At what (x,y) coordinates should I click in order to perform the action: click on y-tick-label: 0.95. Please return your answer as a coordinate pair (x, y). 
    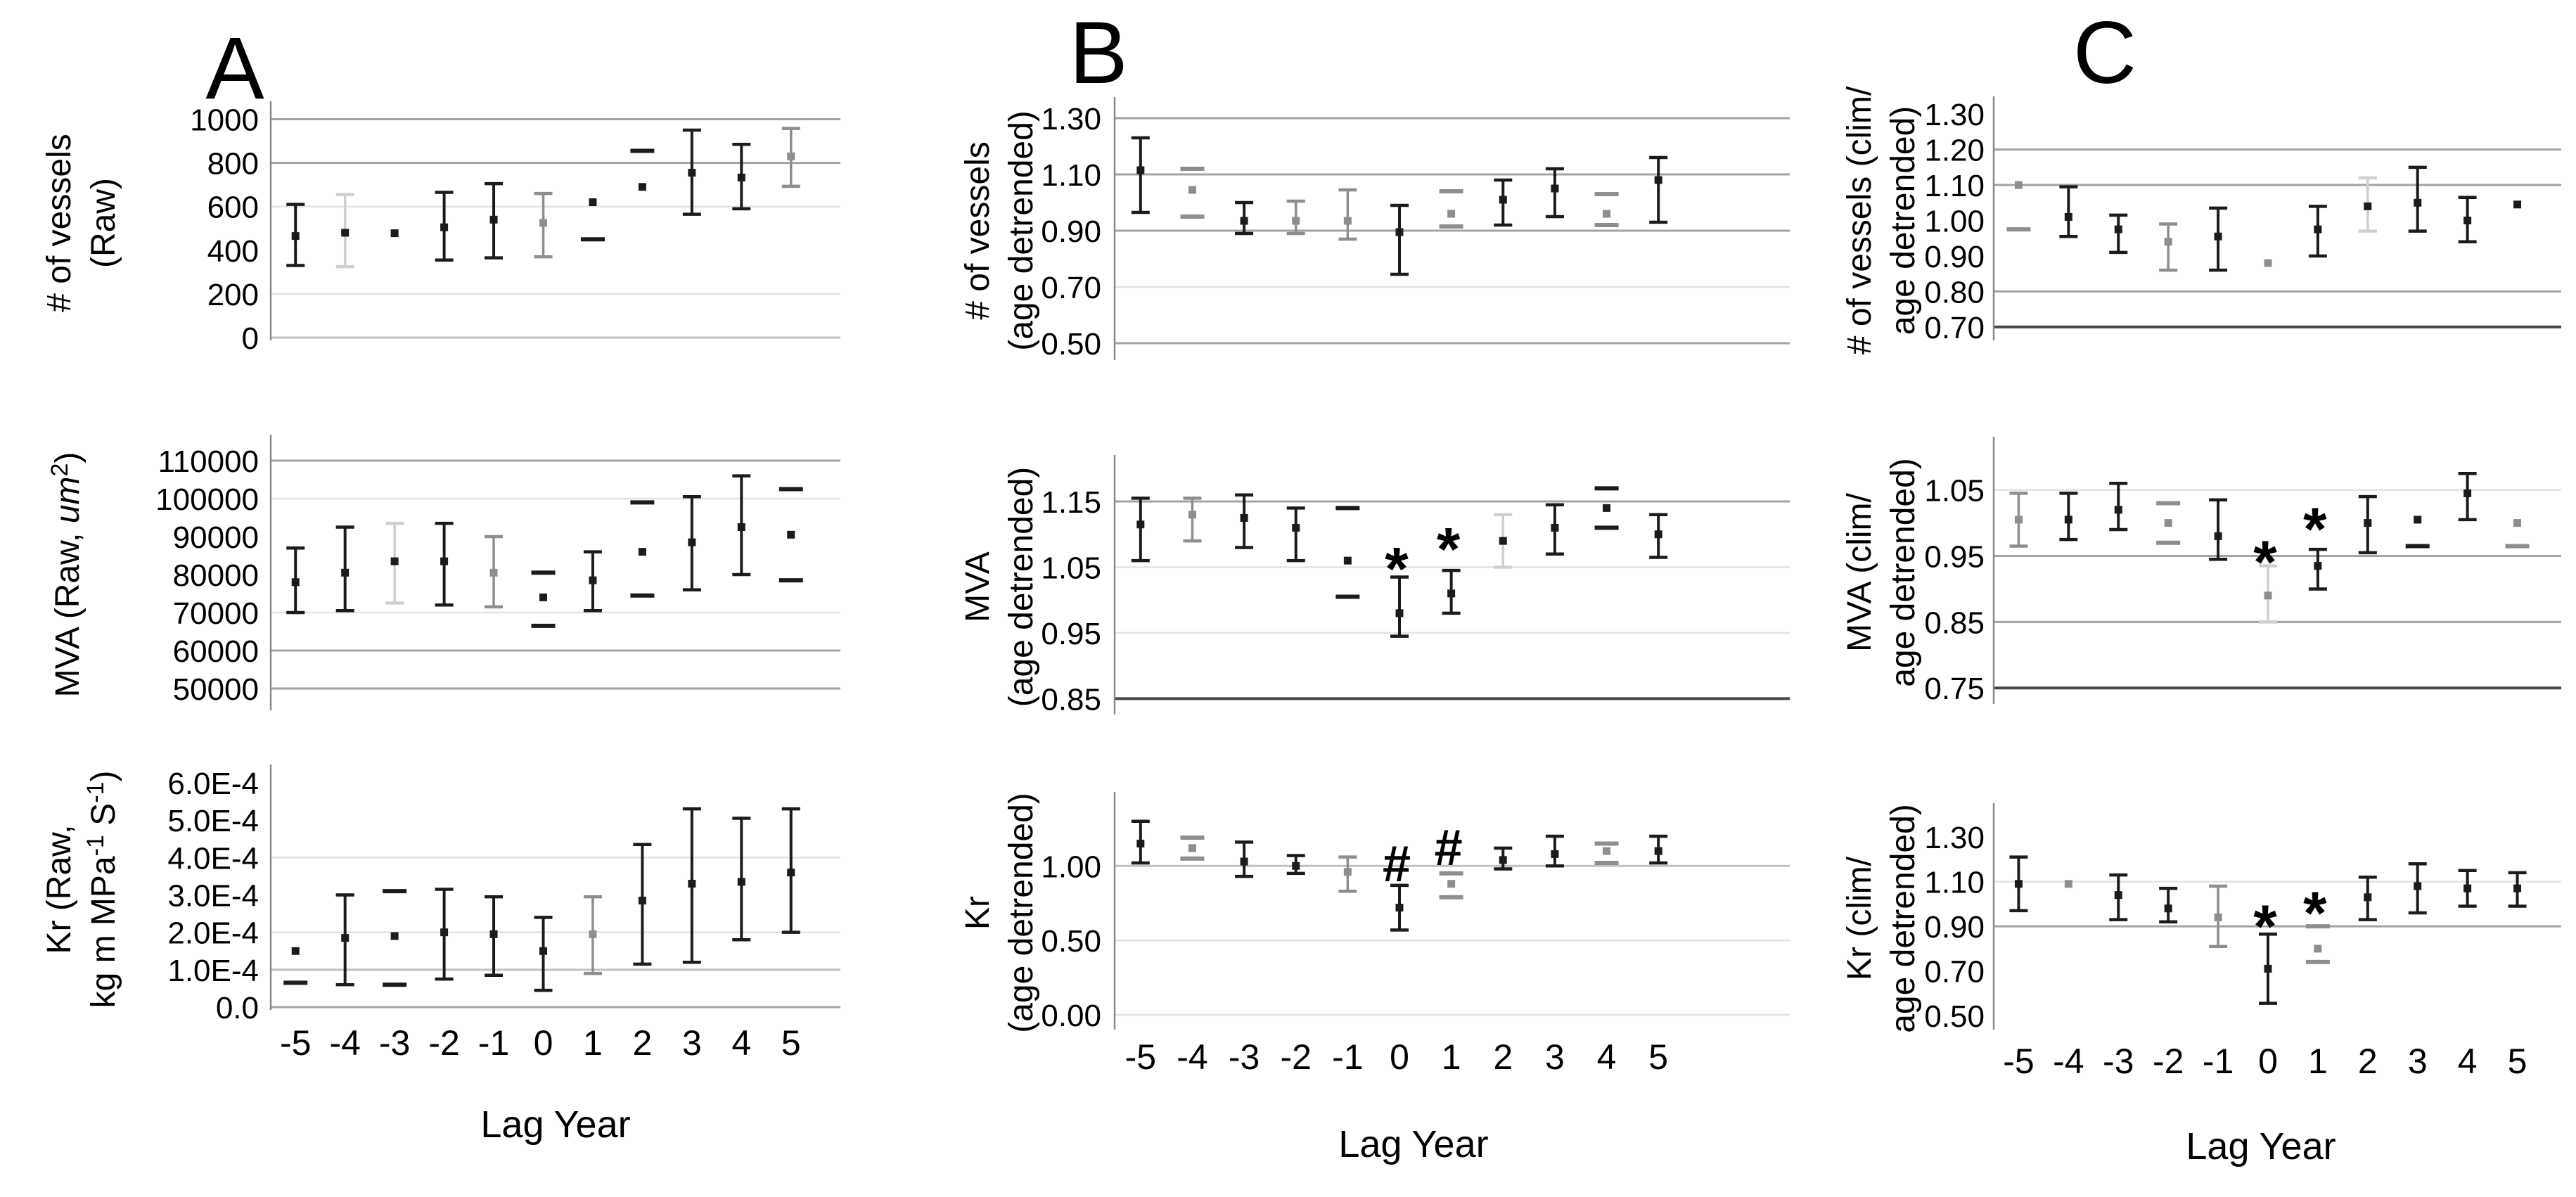
    Looking at the image, I should click on (1955, 557).